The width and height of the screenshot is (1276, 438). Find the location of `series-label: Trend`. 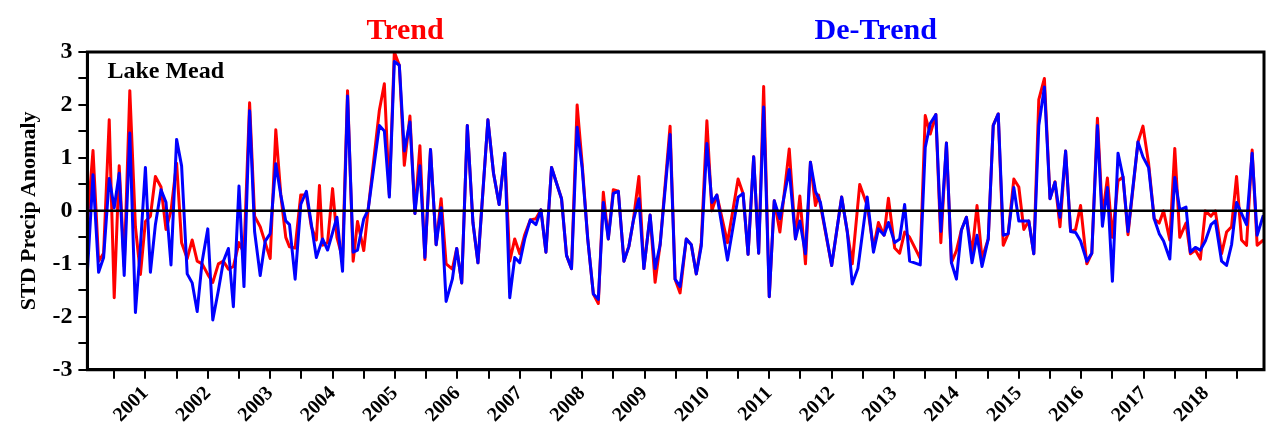

series-label: Trend is located at coordinates (405, 28).